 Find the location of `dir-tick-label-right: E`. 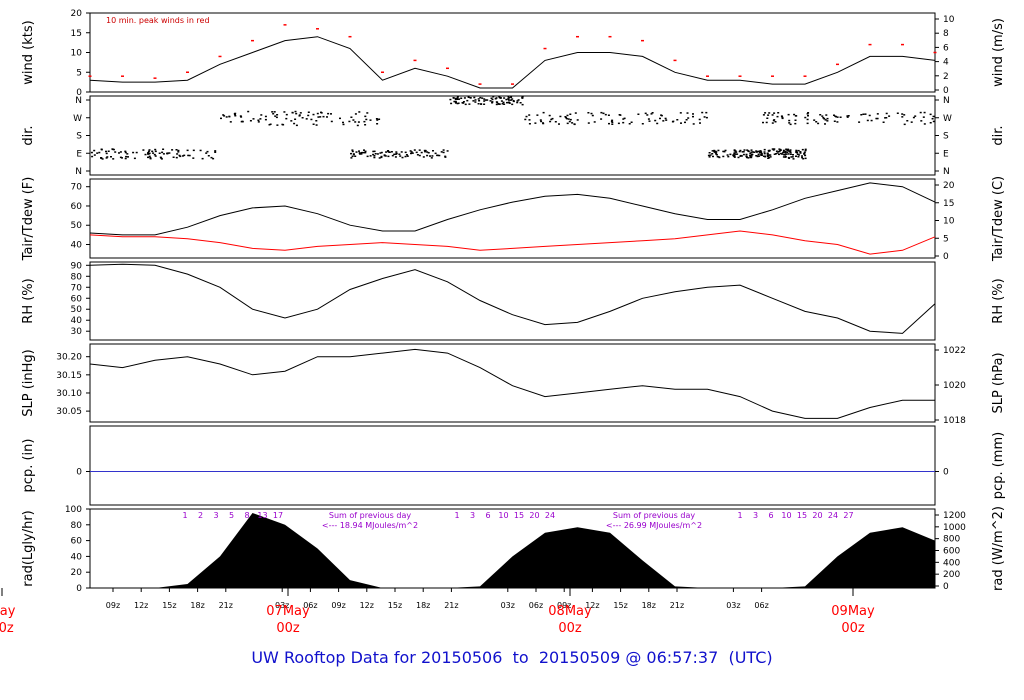

dir-tick-label-right: E is located at coordinates (946, 154).